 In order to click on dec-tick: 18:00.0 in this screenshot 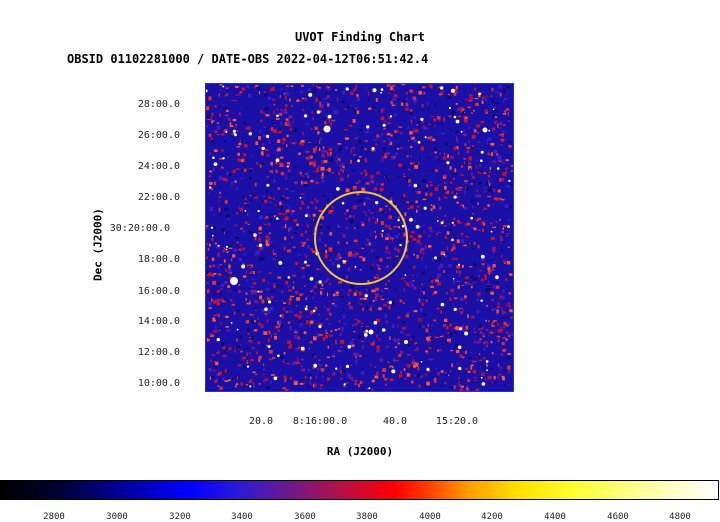, I will do `click(158, 259)`.